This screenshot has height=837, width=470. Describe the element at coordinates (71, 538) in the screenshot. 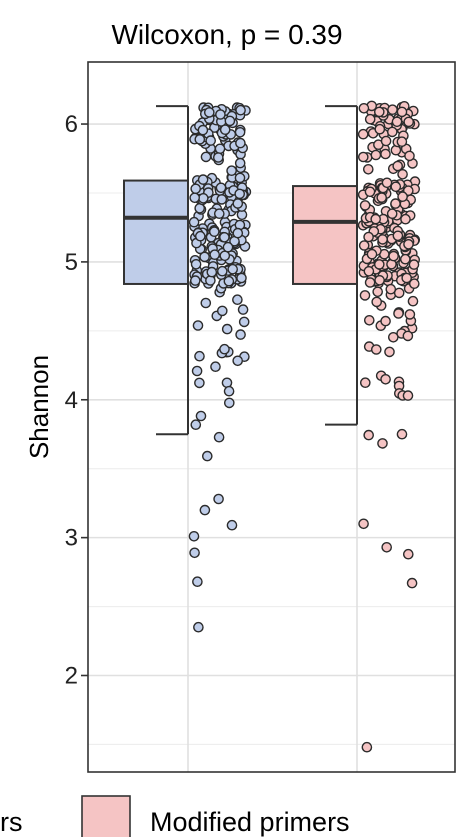

I see `y-tick-label: 3` at that location.